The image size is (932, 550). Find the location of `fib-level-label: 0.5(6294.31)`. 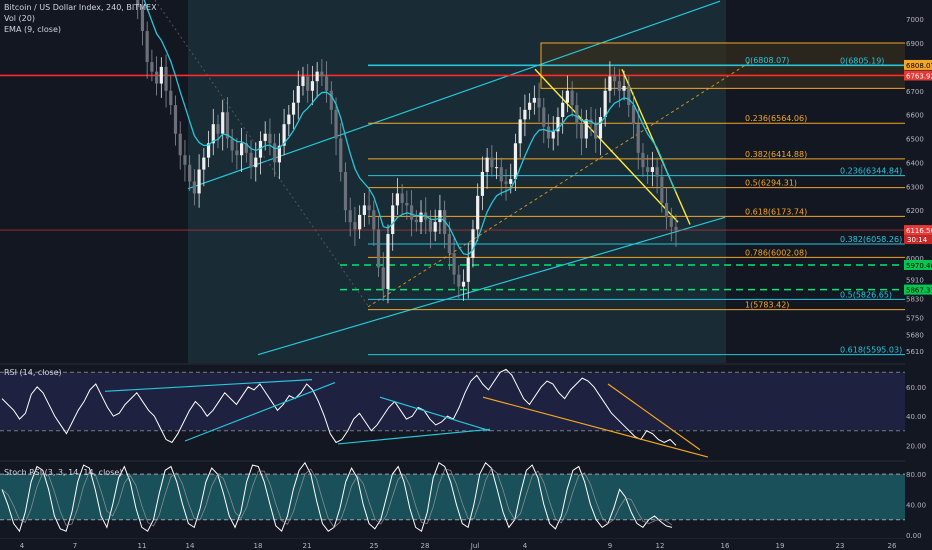

fib-level-label: 0.5(6294.31) is located at coordinates (771, 183).